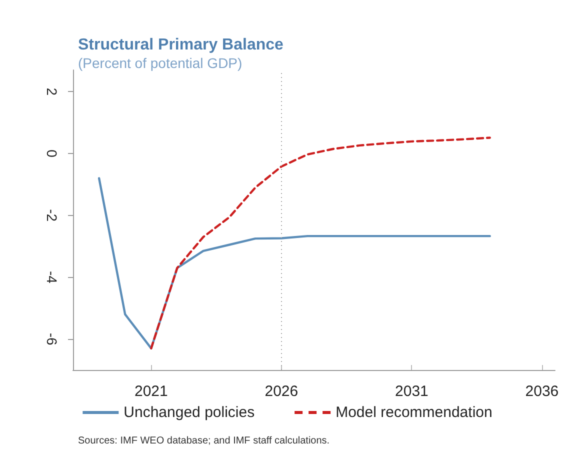 The height and width of the screenshot is (467, 575). Describe the element at coordinates (181, 45) in the screenshot. I see `chart-title: Structural Primary Balance` at that location.